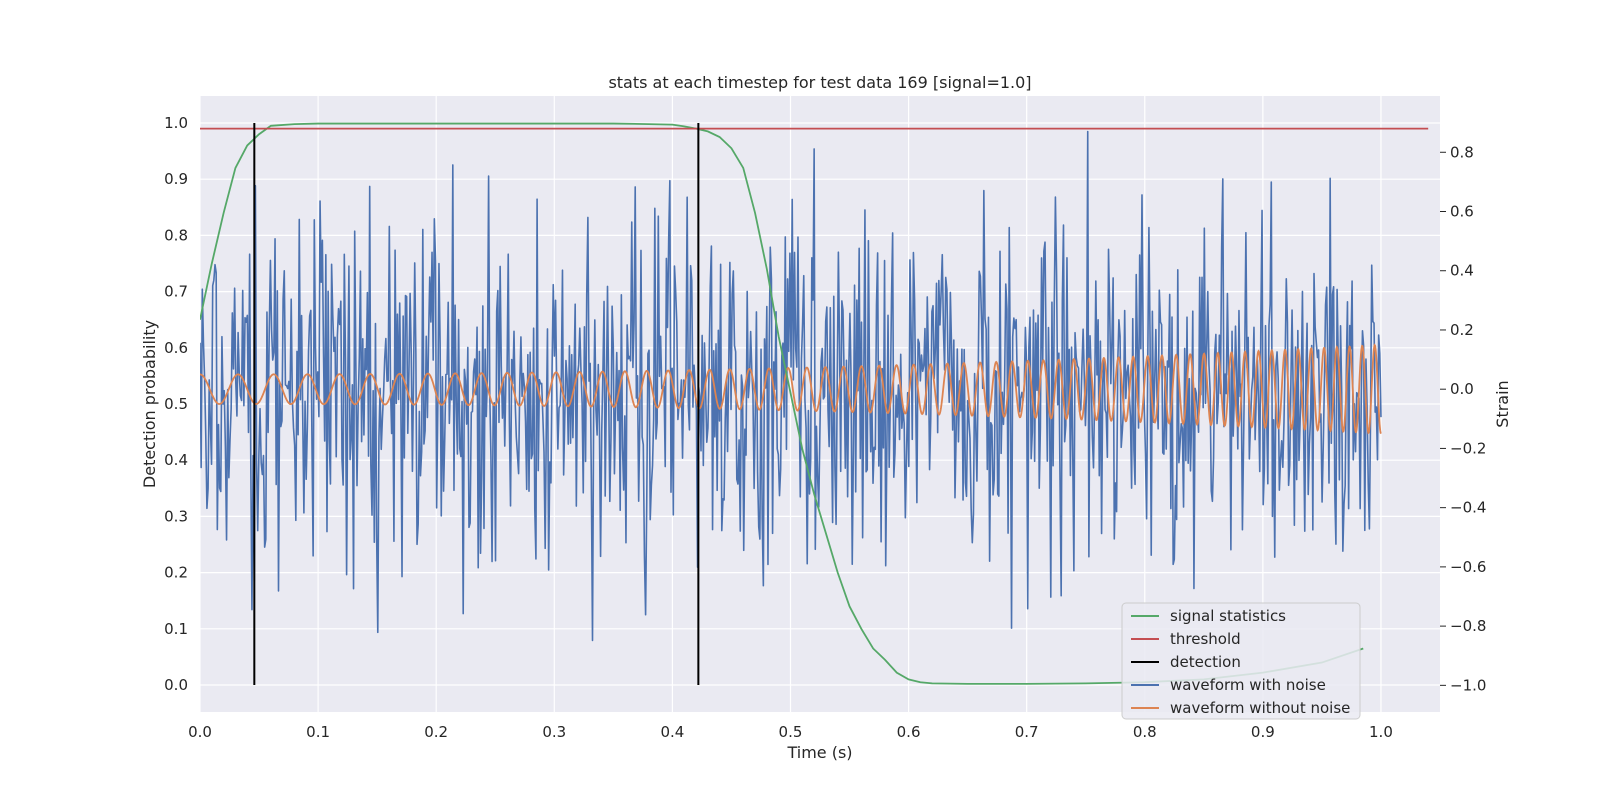 The height and width of the screenshot is (800, 1600). I want to click on y2-axis-label: Strain, so click(1502, 403).